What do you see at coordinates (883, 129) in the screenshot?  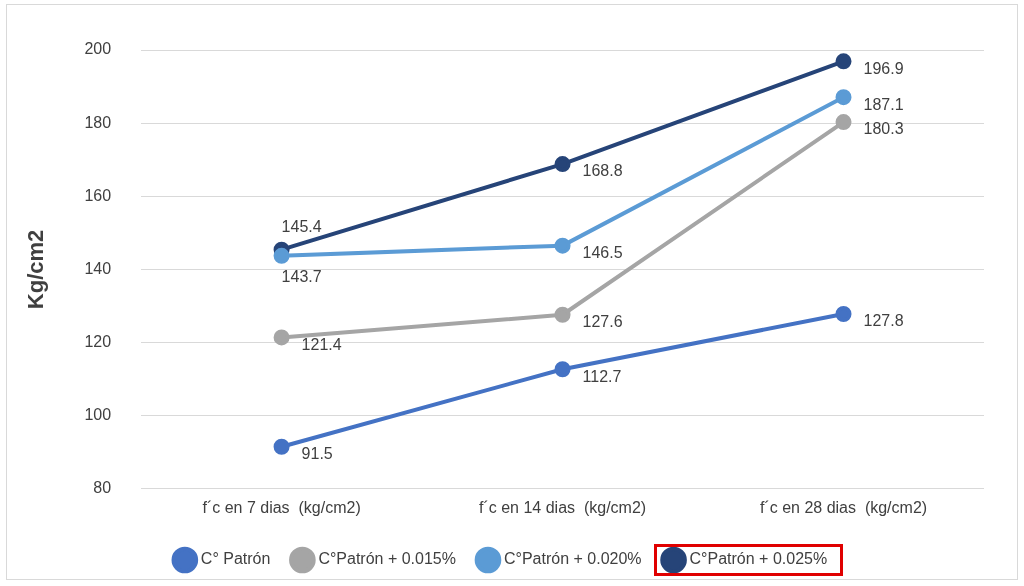 I see `data-label: 180.3` at bounding box center [883, 129].